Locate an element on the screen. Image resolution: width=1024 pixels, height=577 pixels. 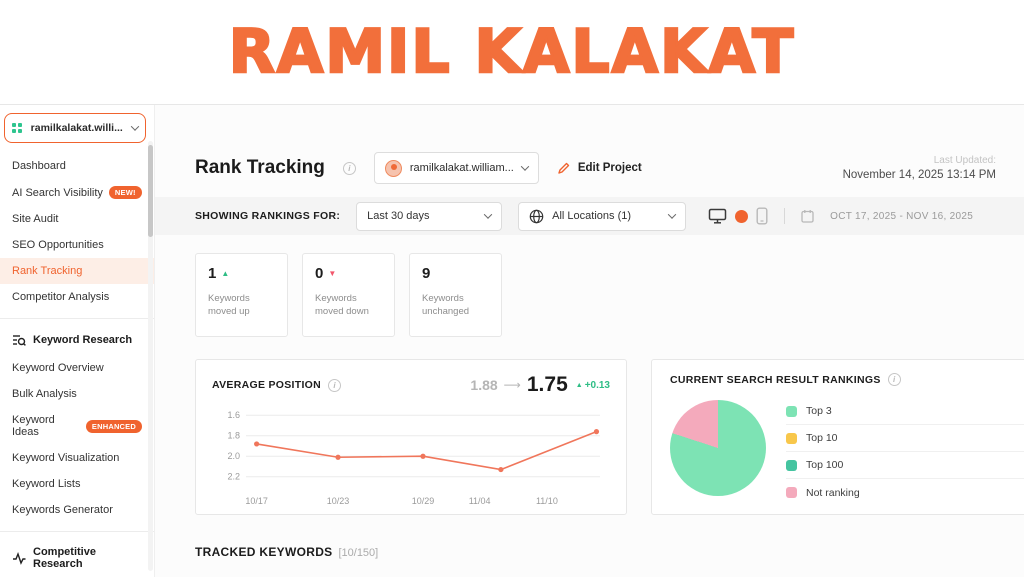
stat-label: Keywords moved up is located at coordinates (229, 305).